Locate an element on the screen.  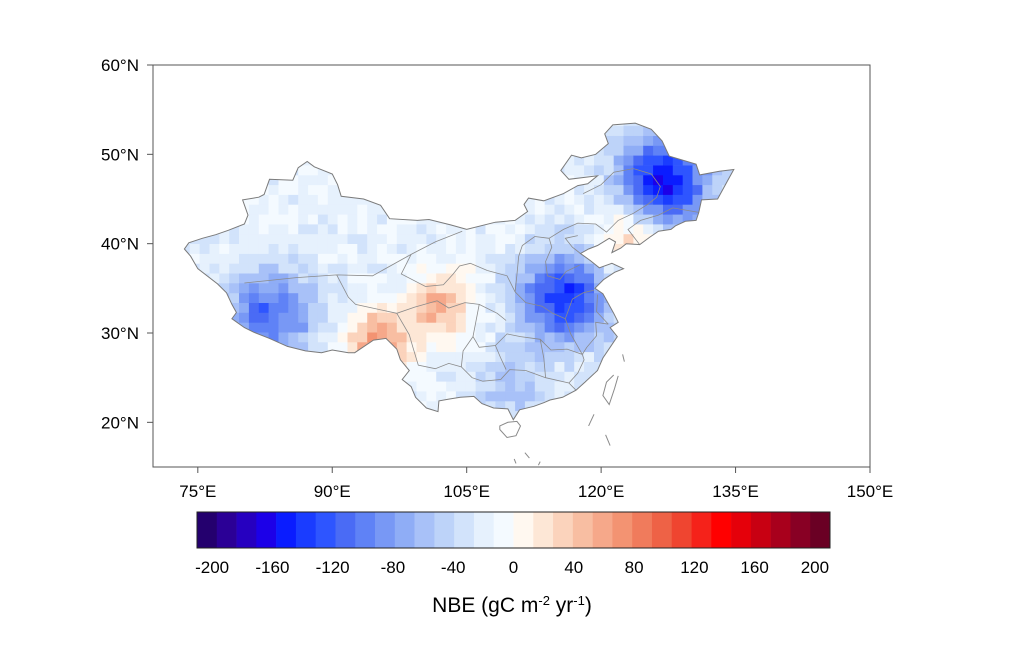
x-tick-label: 135°E is located at coordinates (735, 491).